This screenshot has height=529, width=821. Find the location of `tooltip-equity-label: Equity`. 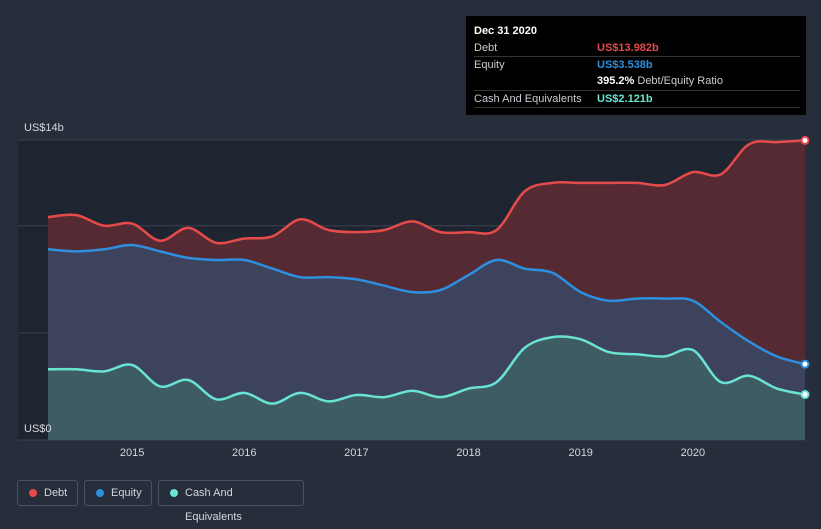

tooltip-equity-label: Equity is located at coordinates (489, 65).